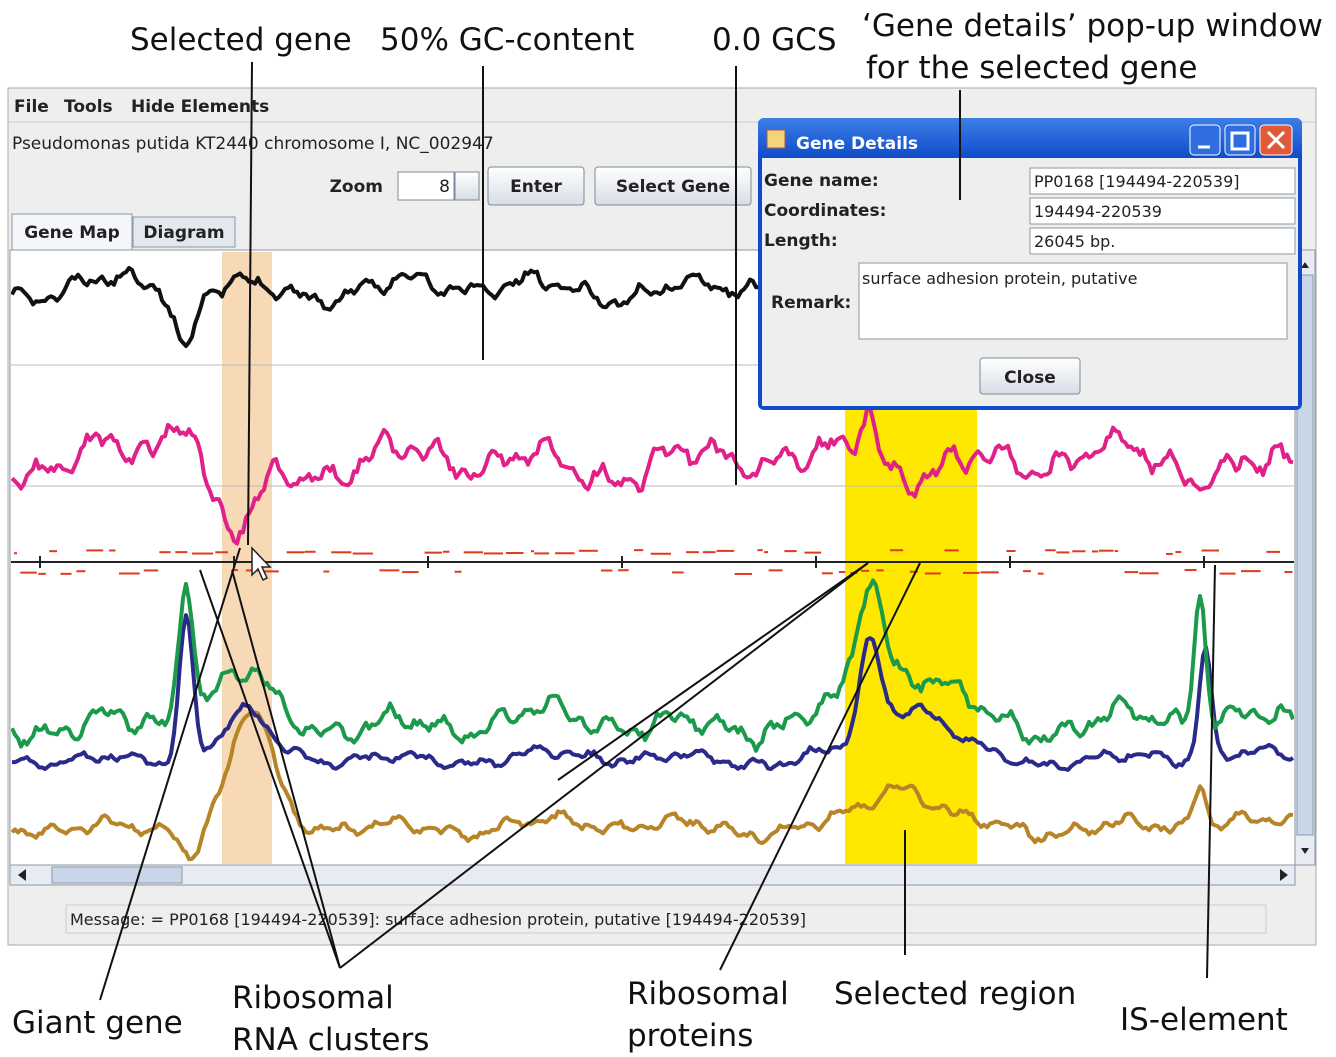  Describe the element at coordinates (330, 1039) in the screenshot. I see `annotation: RNA clusters` at that location.